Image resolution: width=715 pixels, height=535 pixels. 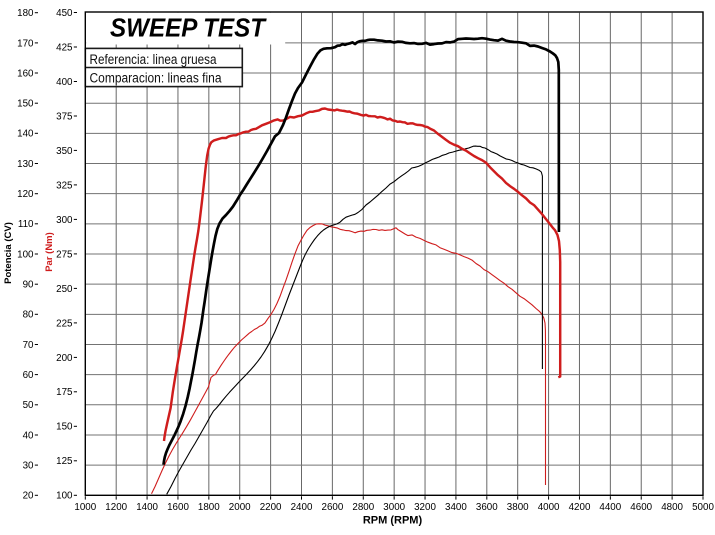 What do you see at coordinates (28, 496) in the screenshot?
I see `svg-text: 20` at bounding box center [28, 496].